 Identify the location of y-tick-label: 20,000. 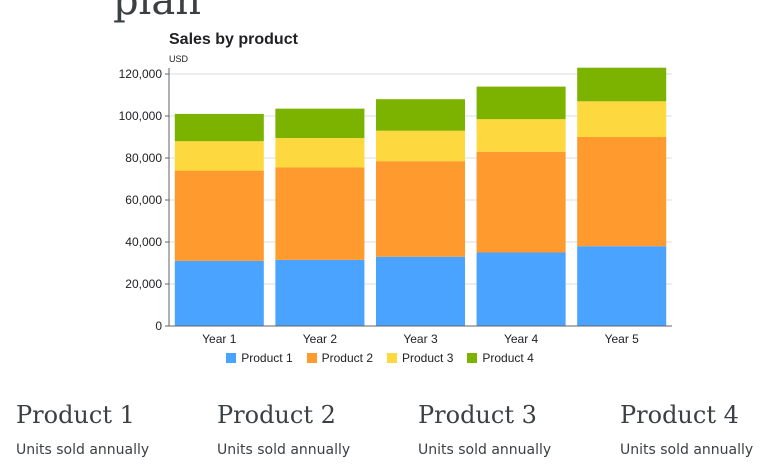
(143, 284).